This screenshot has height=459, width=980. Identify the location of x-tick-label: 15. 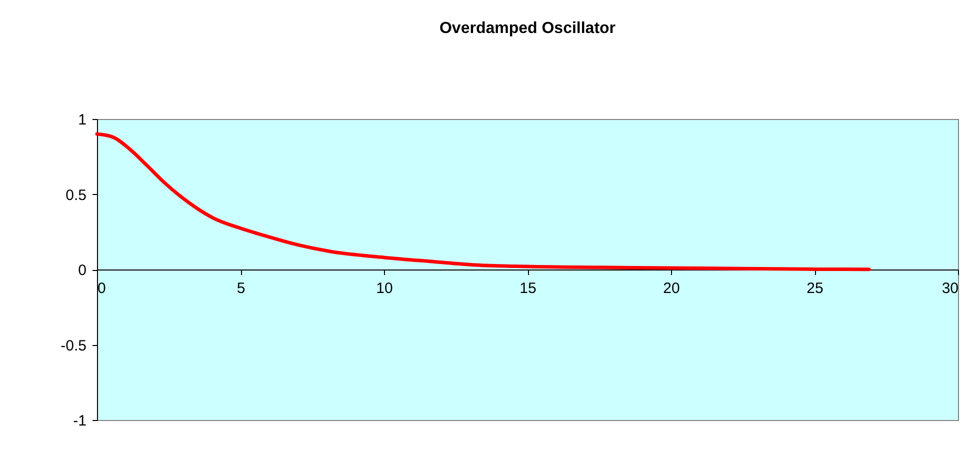
(528, 288).